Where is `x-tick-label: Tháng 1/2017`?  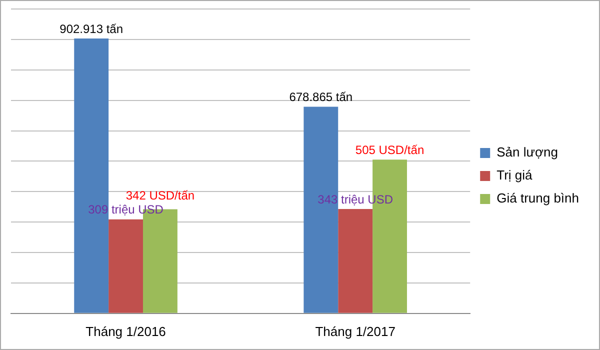
x-tick-label: Tháng 1/2017 is located at coordinates (355, 331).